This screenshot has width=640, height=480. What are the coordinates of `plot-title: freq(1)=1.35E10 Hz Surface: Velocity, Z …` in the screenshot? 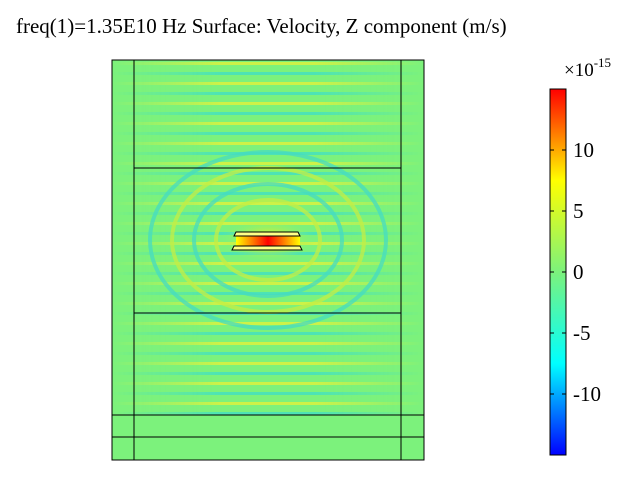 It's located at (261, 26).